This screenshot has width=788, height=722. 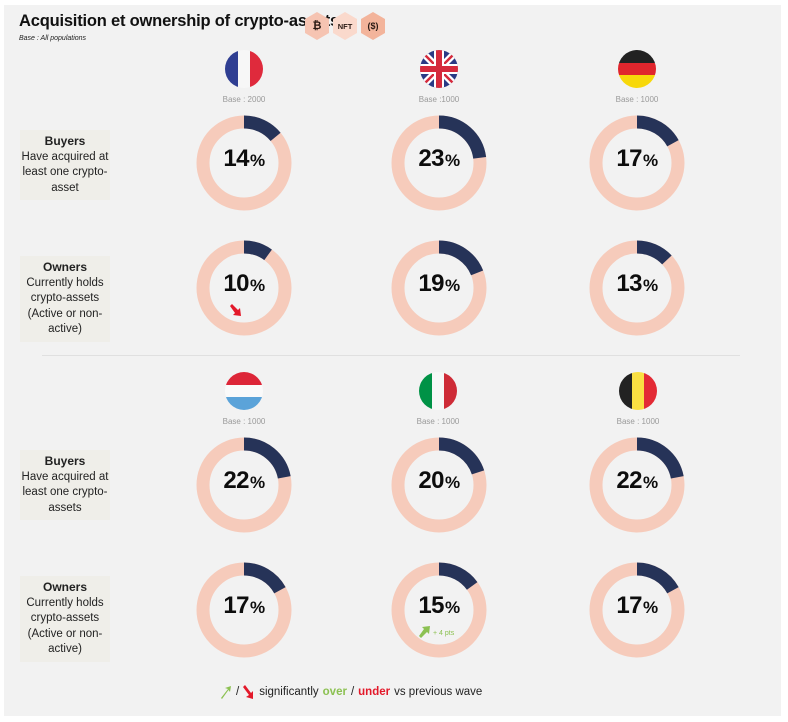 I want to click on legend-under: under, so click(x=374, y=692).